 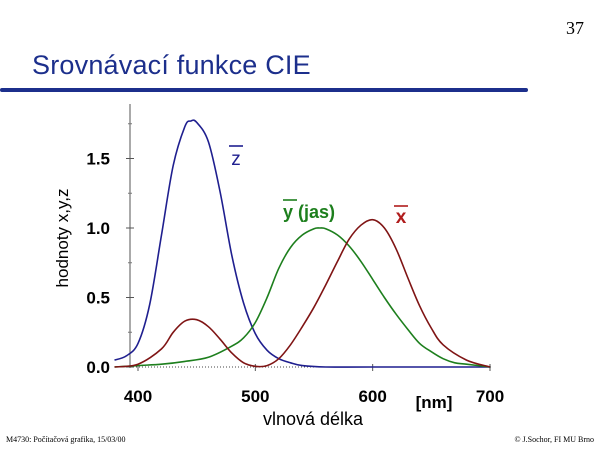 What do you see at coordinates (255, 396) in the screenshot?
I see `x-tick-label: 500` at bounding box center [255, 396].